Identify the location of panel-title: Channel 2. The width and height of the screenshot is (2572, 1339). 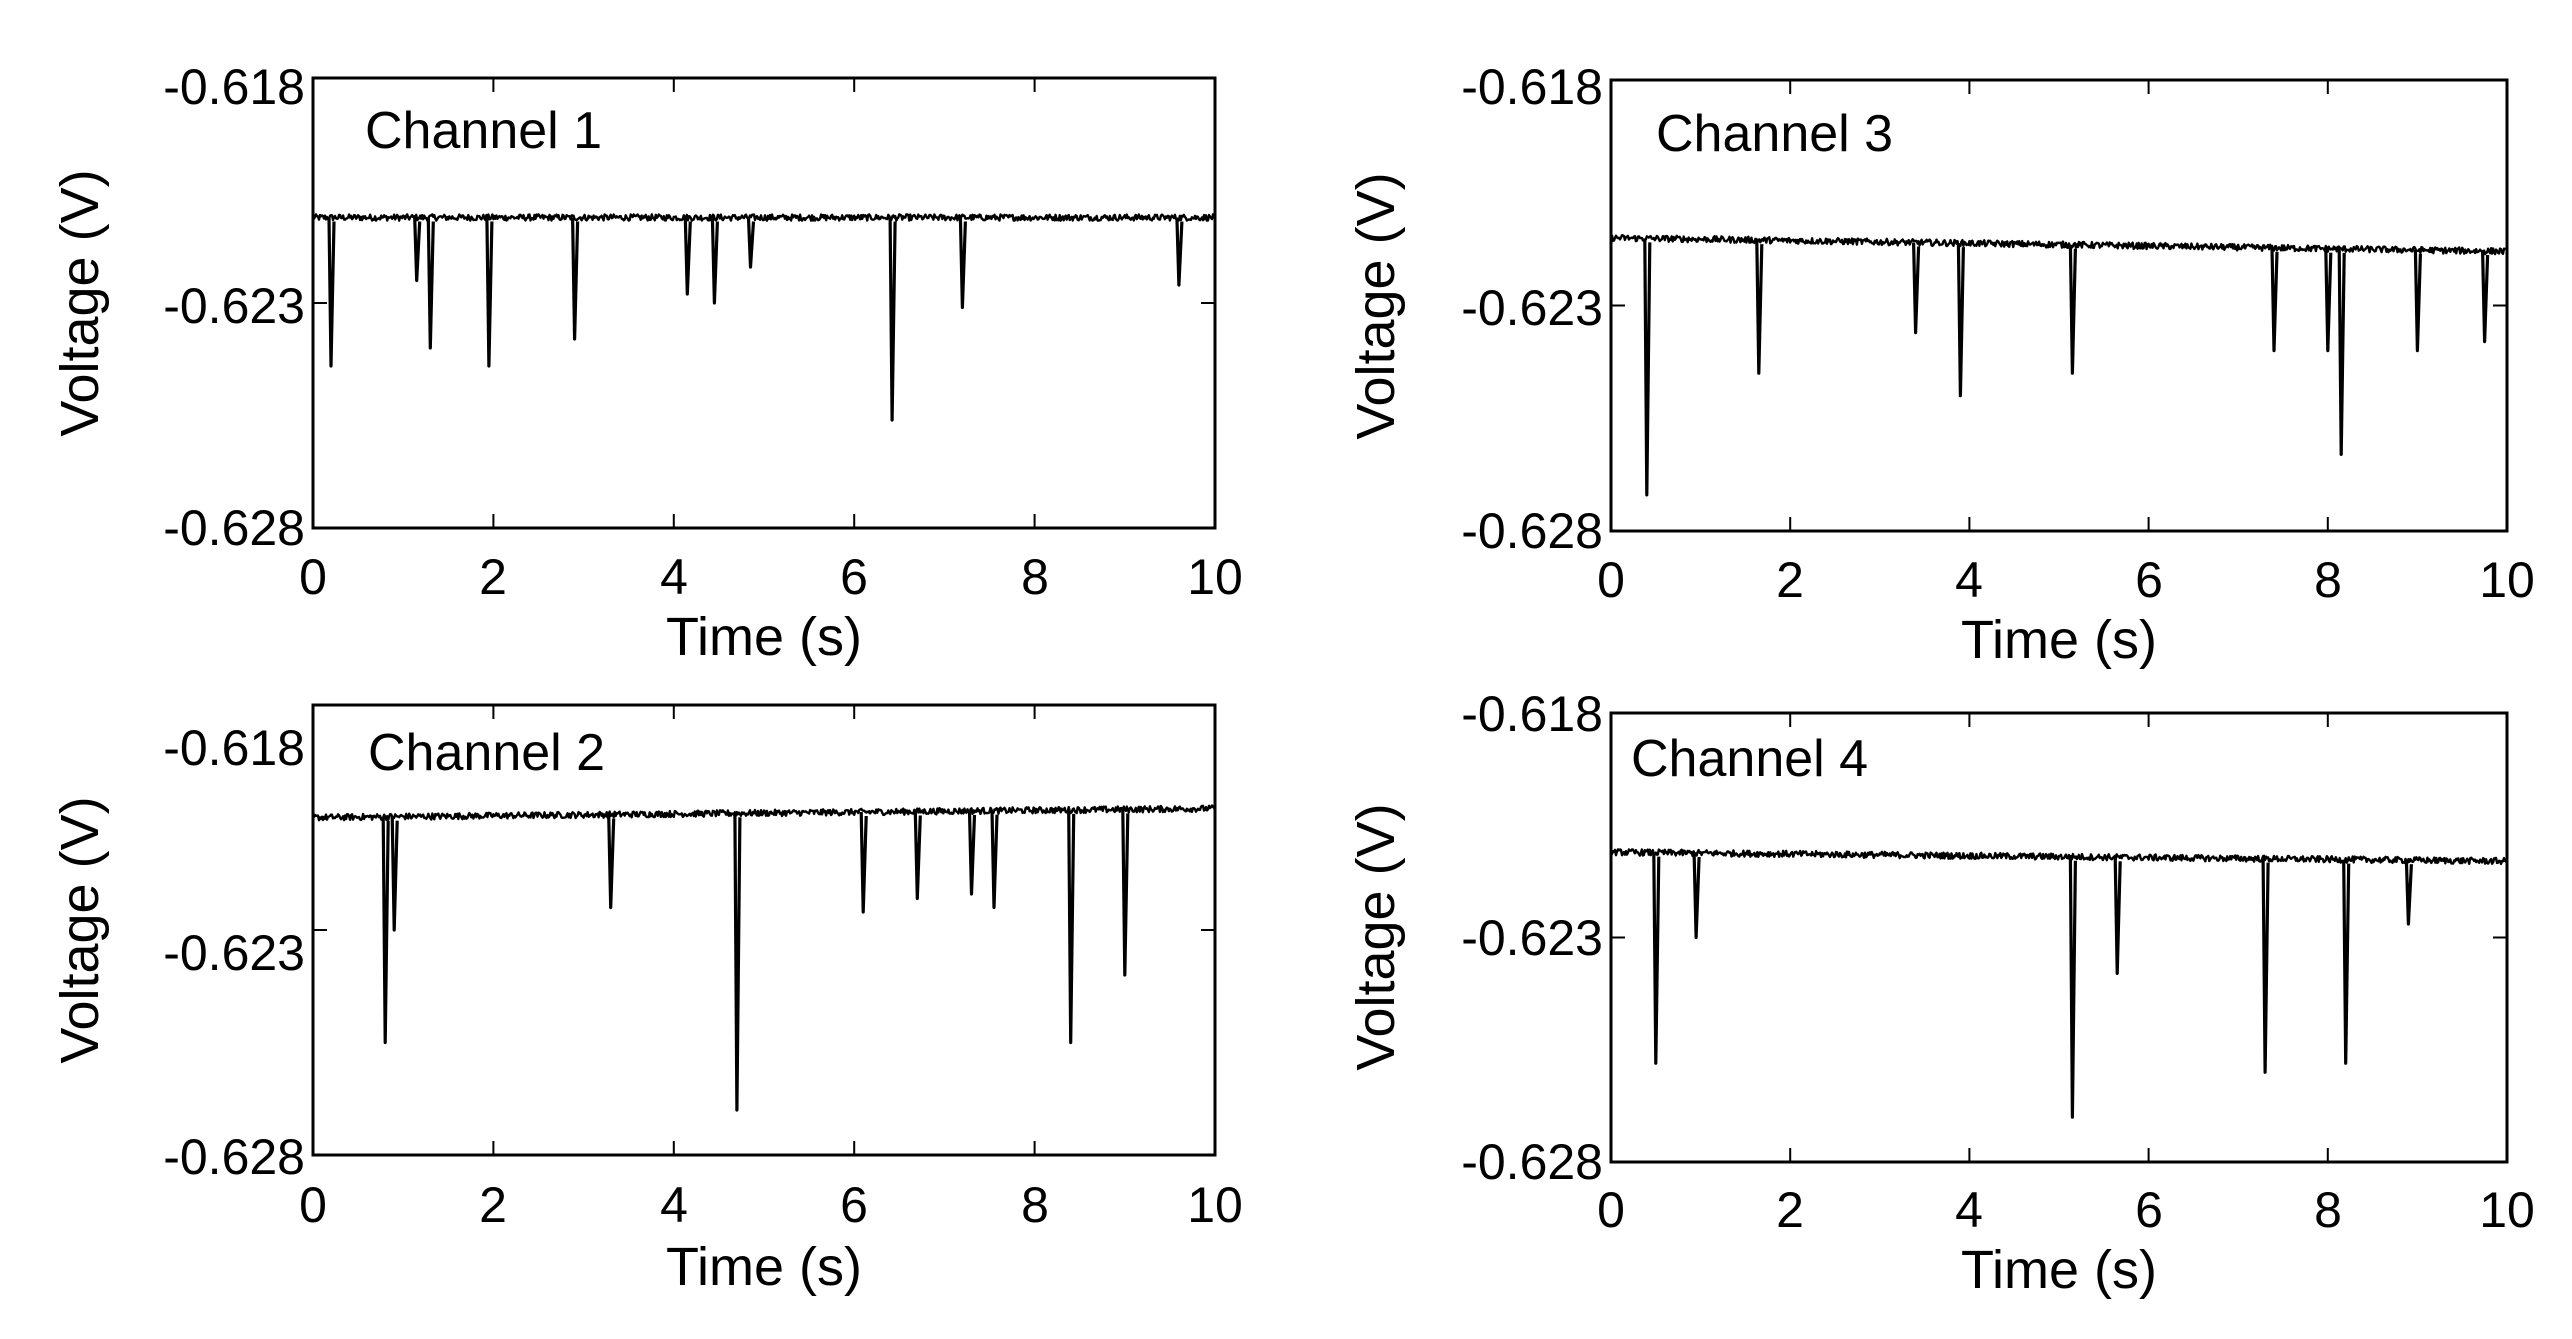
(486, 753).